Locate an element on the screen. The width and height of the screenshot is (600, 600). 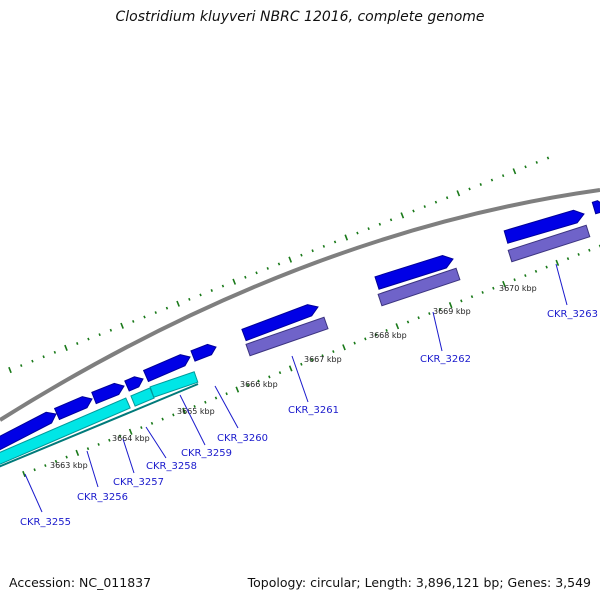
cds-band-shadow is located at coordinates (99, 425).